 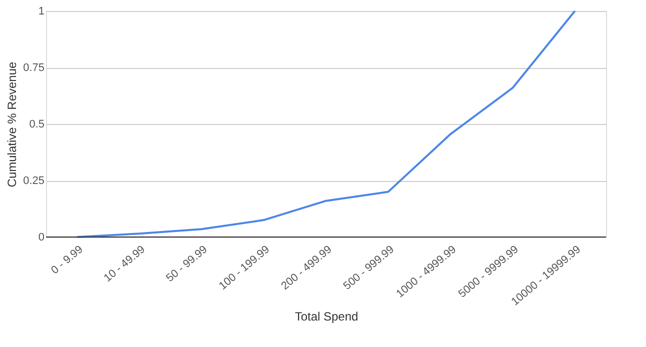 What do you see at coordinates (326, 316) in the screenshot?
I see `x-axis-title: Total Spend` at bounding box center [326, 316].